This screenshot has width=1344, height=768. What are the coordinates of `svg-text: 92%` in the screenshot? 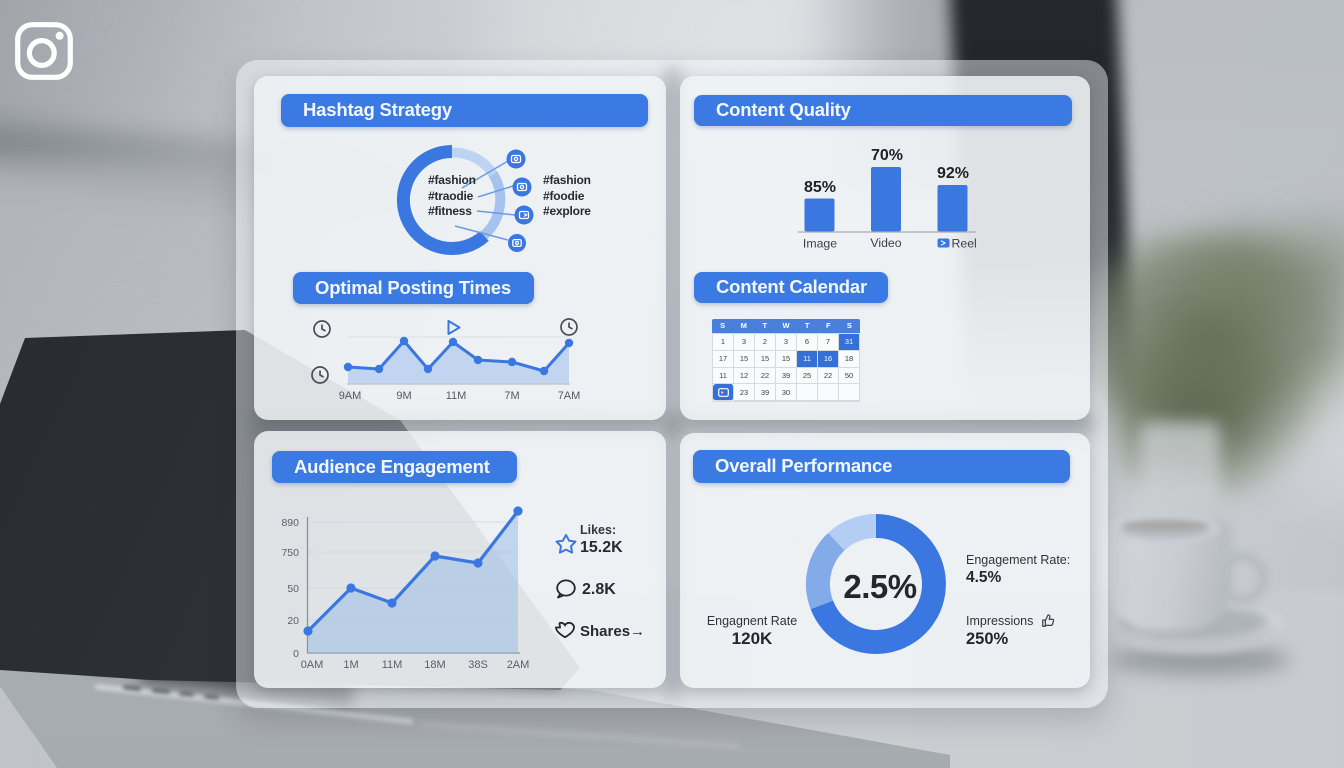 It's located at (953, 173).